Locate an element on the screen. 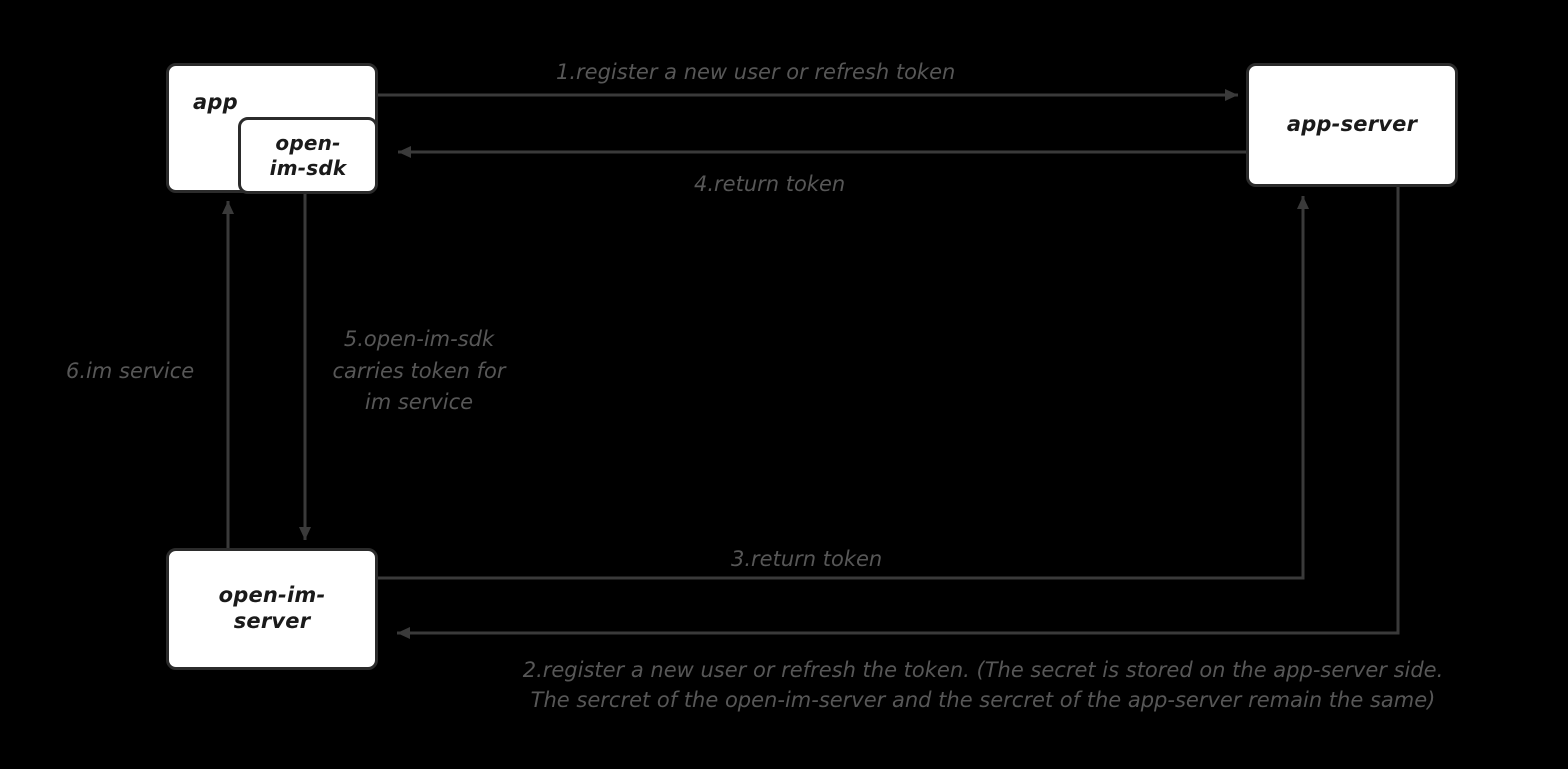 This screenshot has height=769, width=1568. node-open-im-server: open-im- server is located at coordinates (272, 609).